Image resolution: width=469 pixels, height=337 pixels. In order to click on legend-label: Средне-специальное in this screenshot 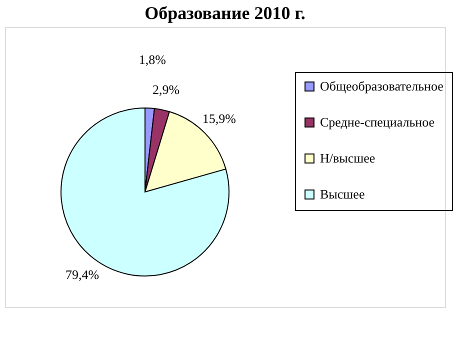, I will do `click(377, 122)`.